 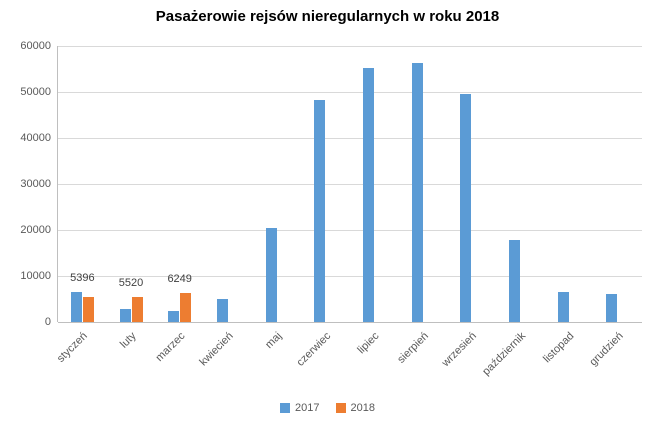 What do you see at coordinates (362, 408) in the screenshot?
I see `legend-label: 2018` at bounding box center [362, 408].